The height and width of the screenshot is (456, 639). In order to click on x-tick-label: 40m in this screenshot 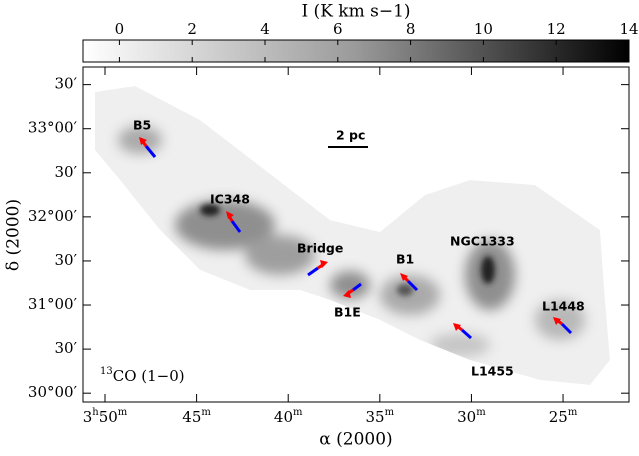, I will do `click(288, 417)`.